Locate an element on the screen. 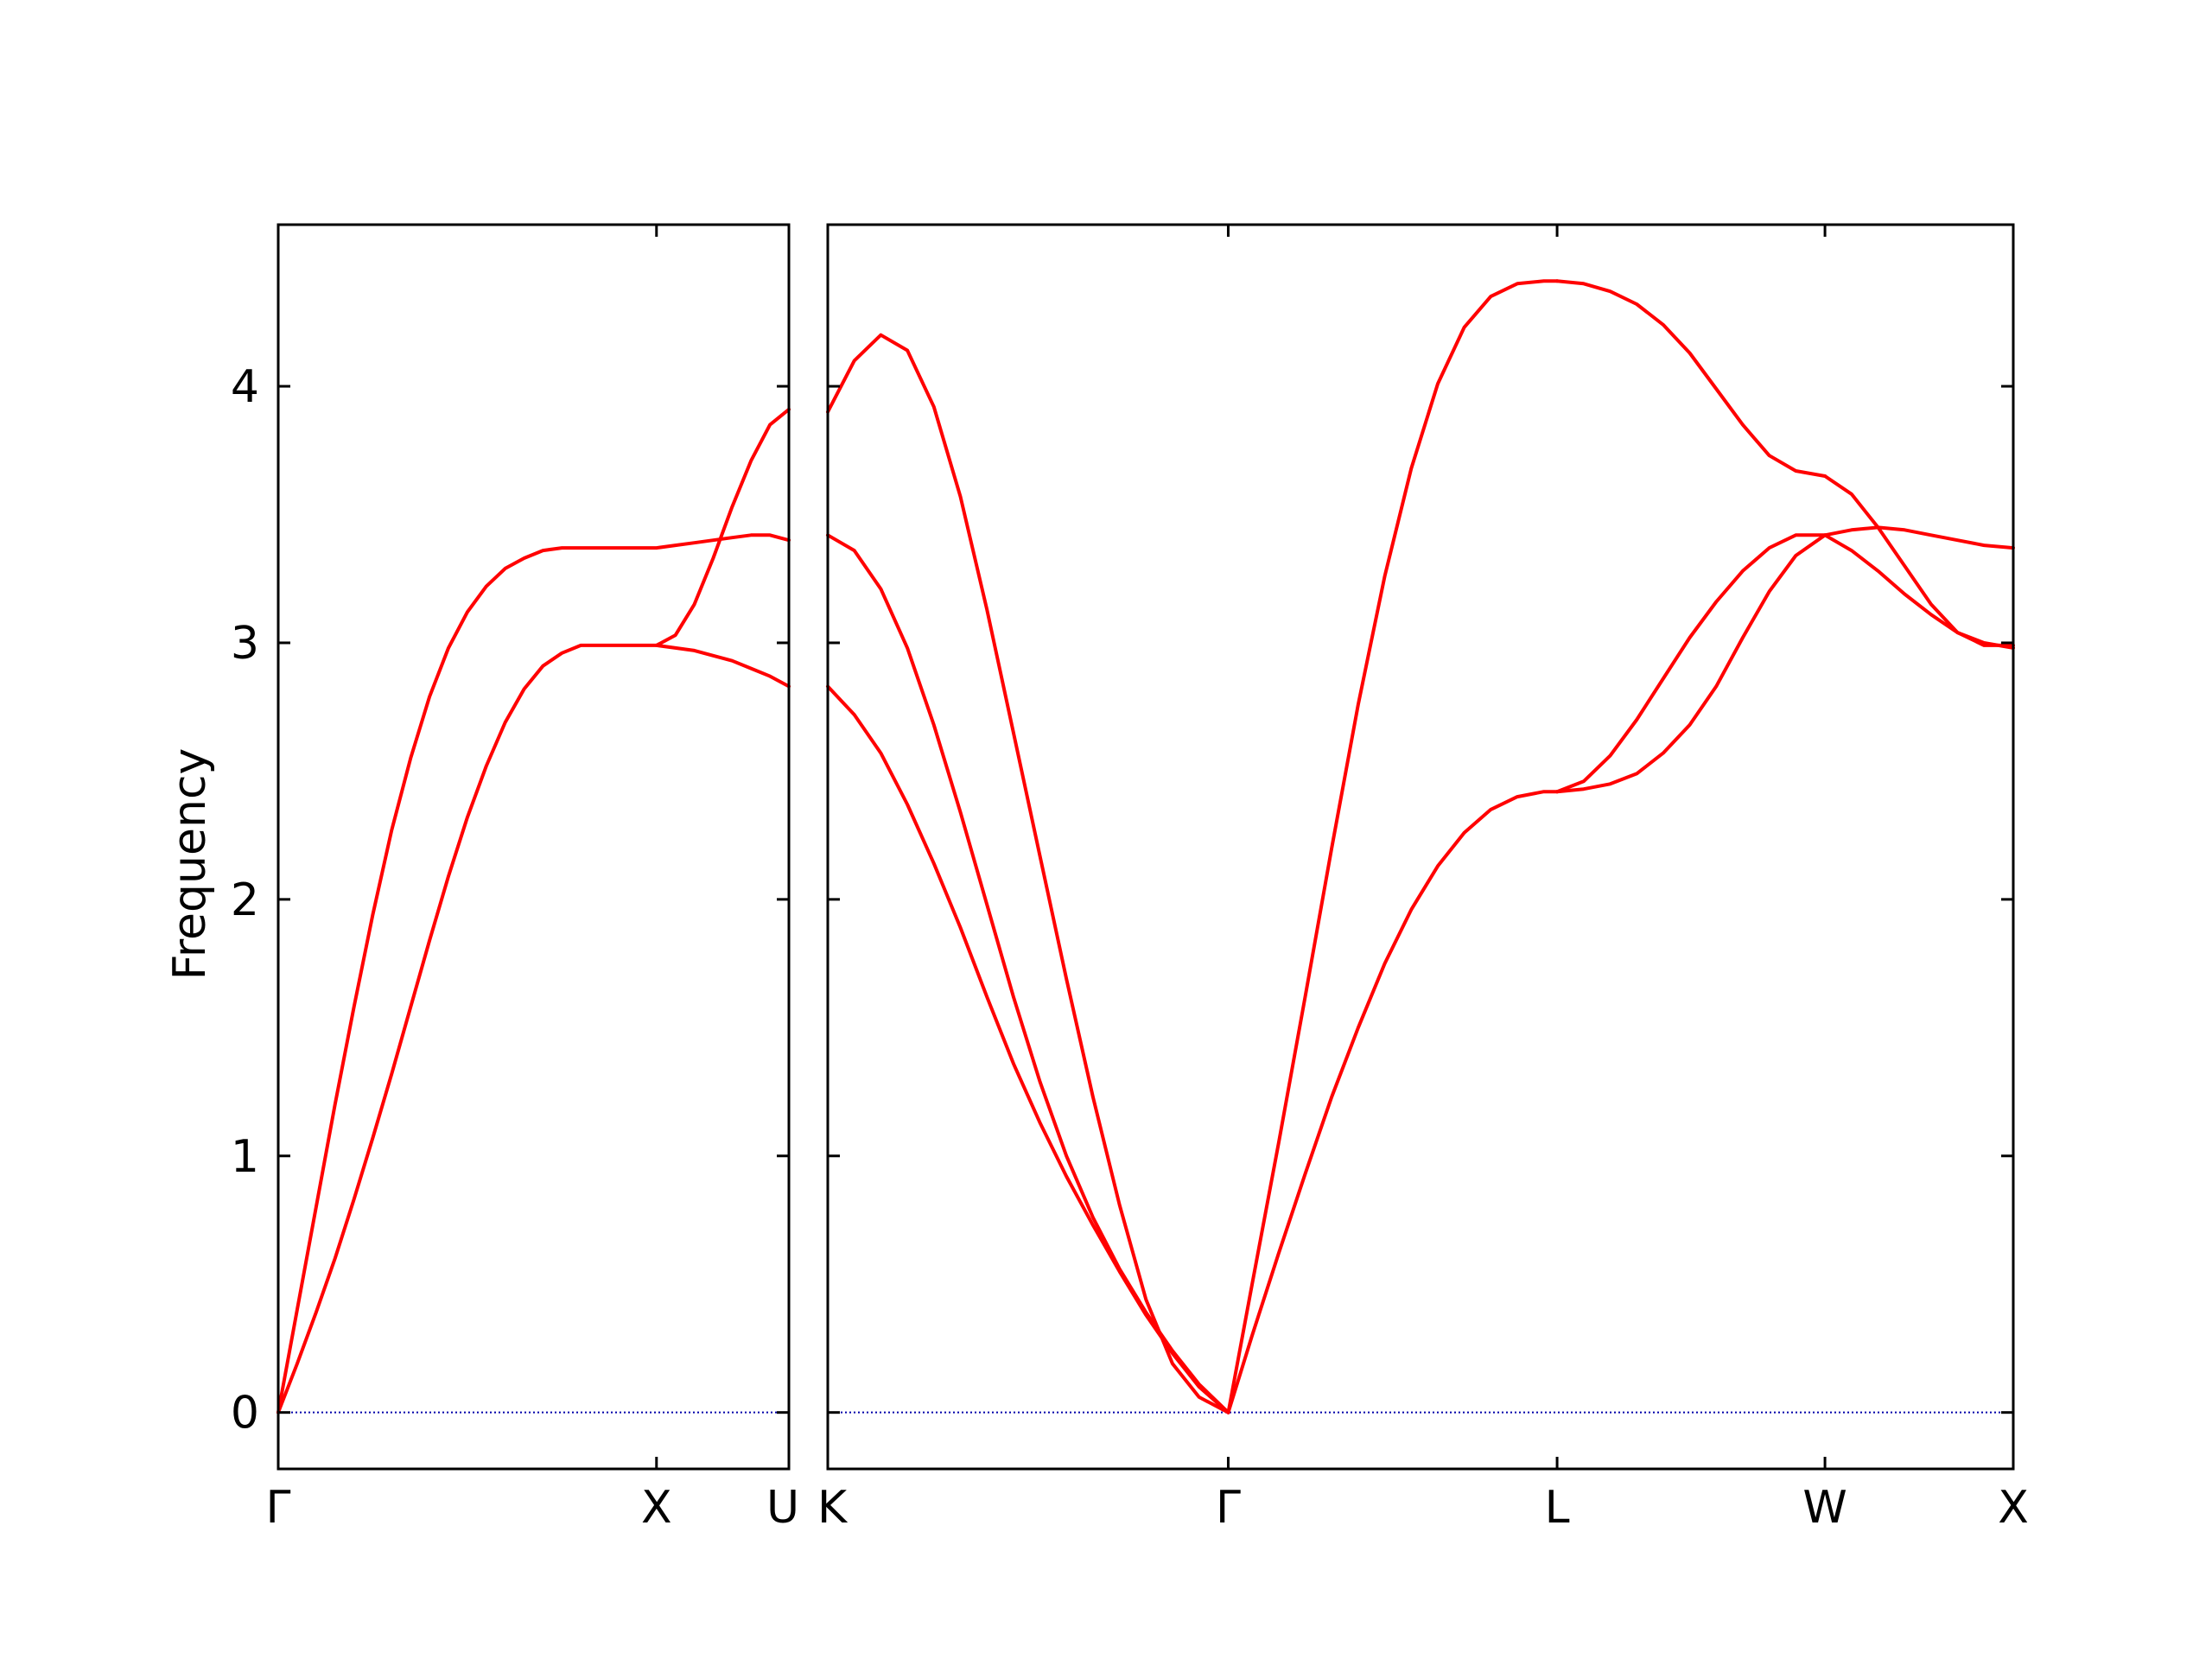 The height and width of the screenshot is (1659, 2212). x-tick-label: L is located at coordinates (1557, 1508).